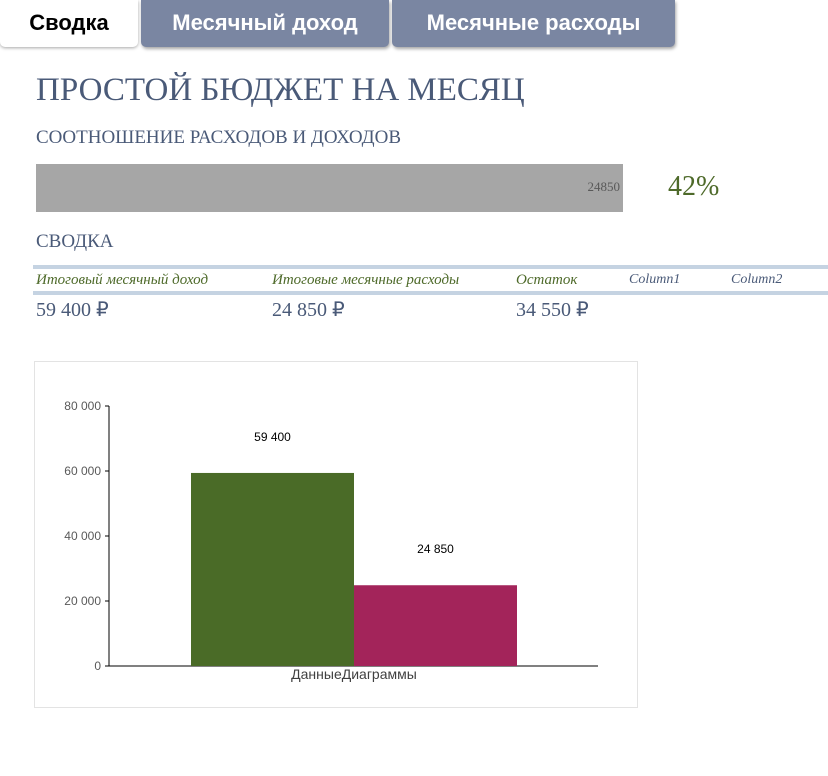  Describe the element at coordinates (655, 279) in the screenshot. I see `header-column1: Column1` at that location.